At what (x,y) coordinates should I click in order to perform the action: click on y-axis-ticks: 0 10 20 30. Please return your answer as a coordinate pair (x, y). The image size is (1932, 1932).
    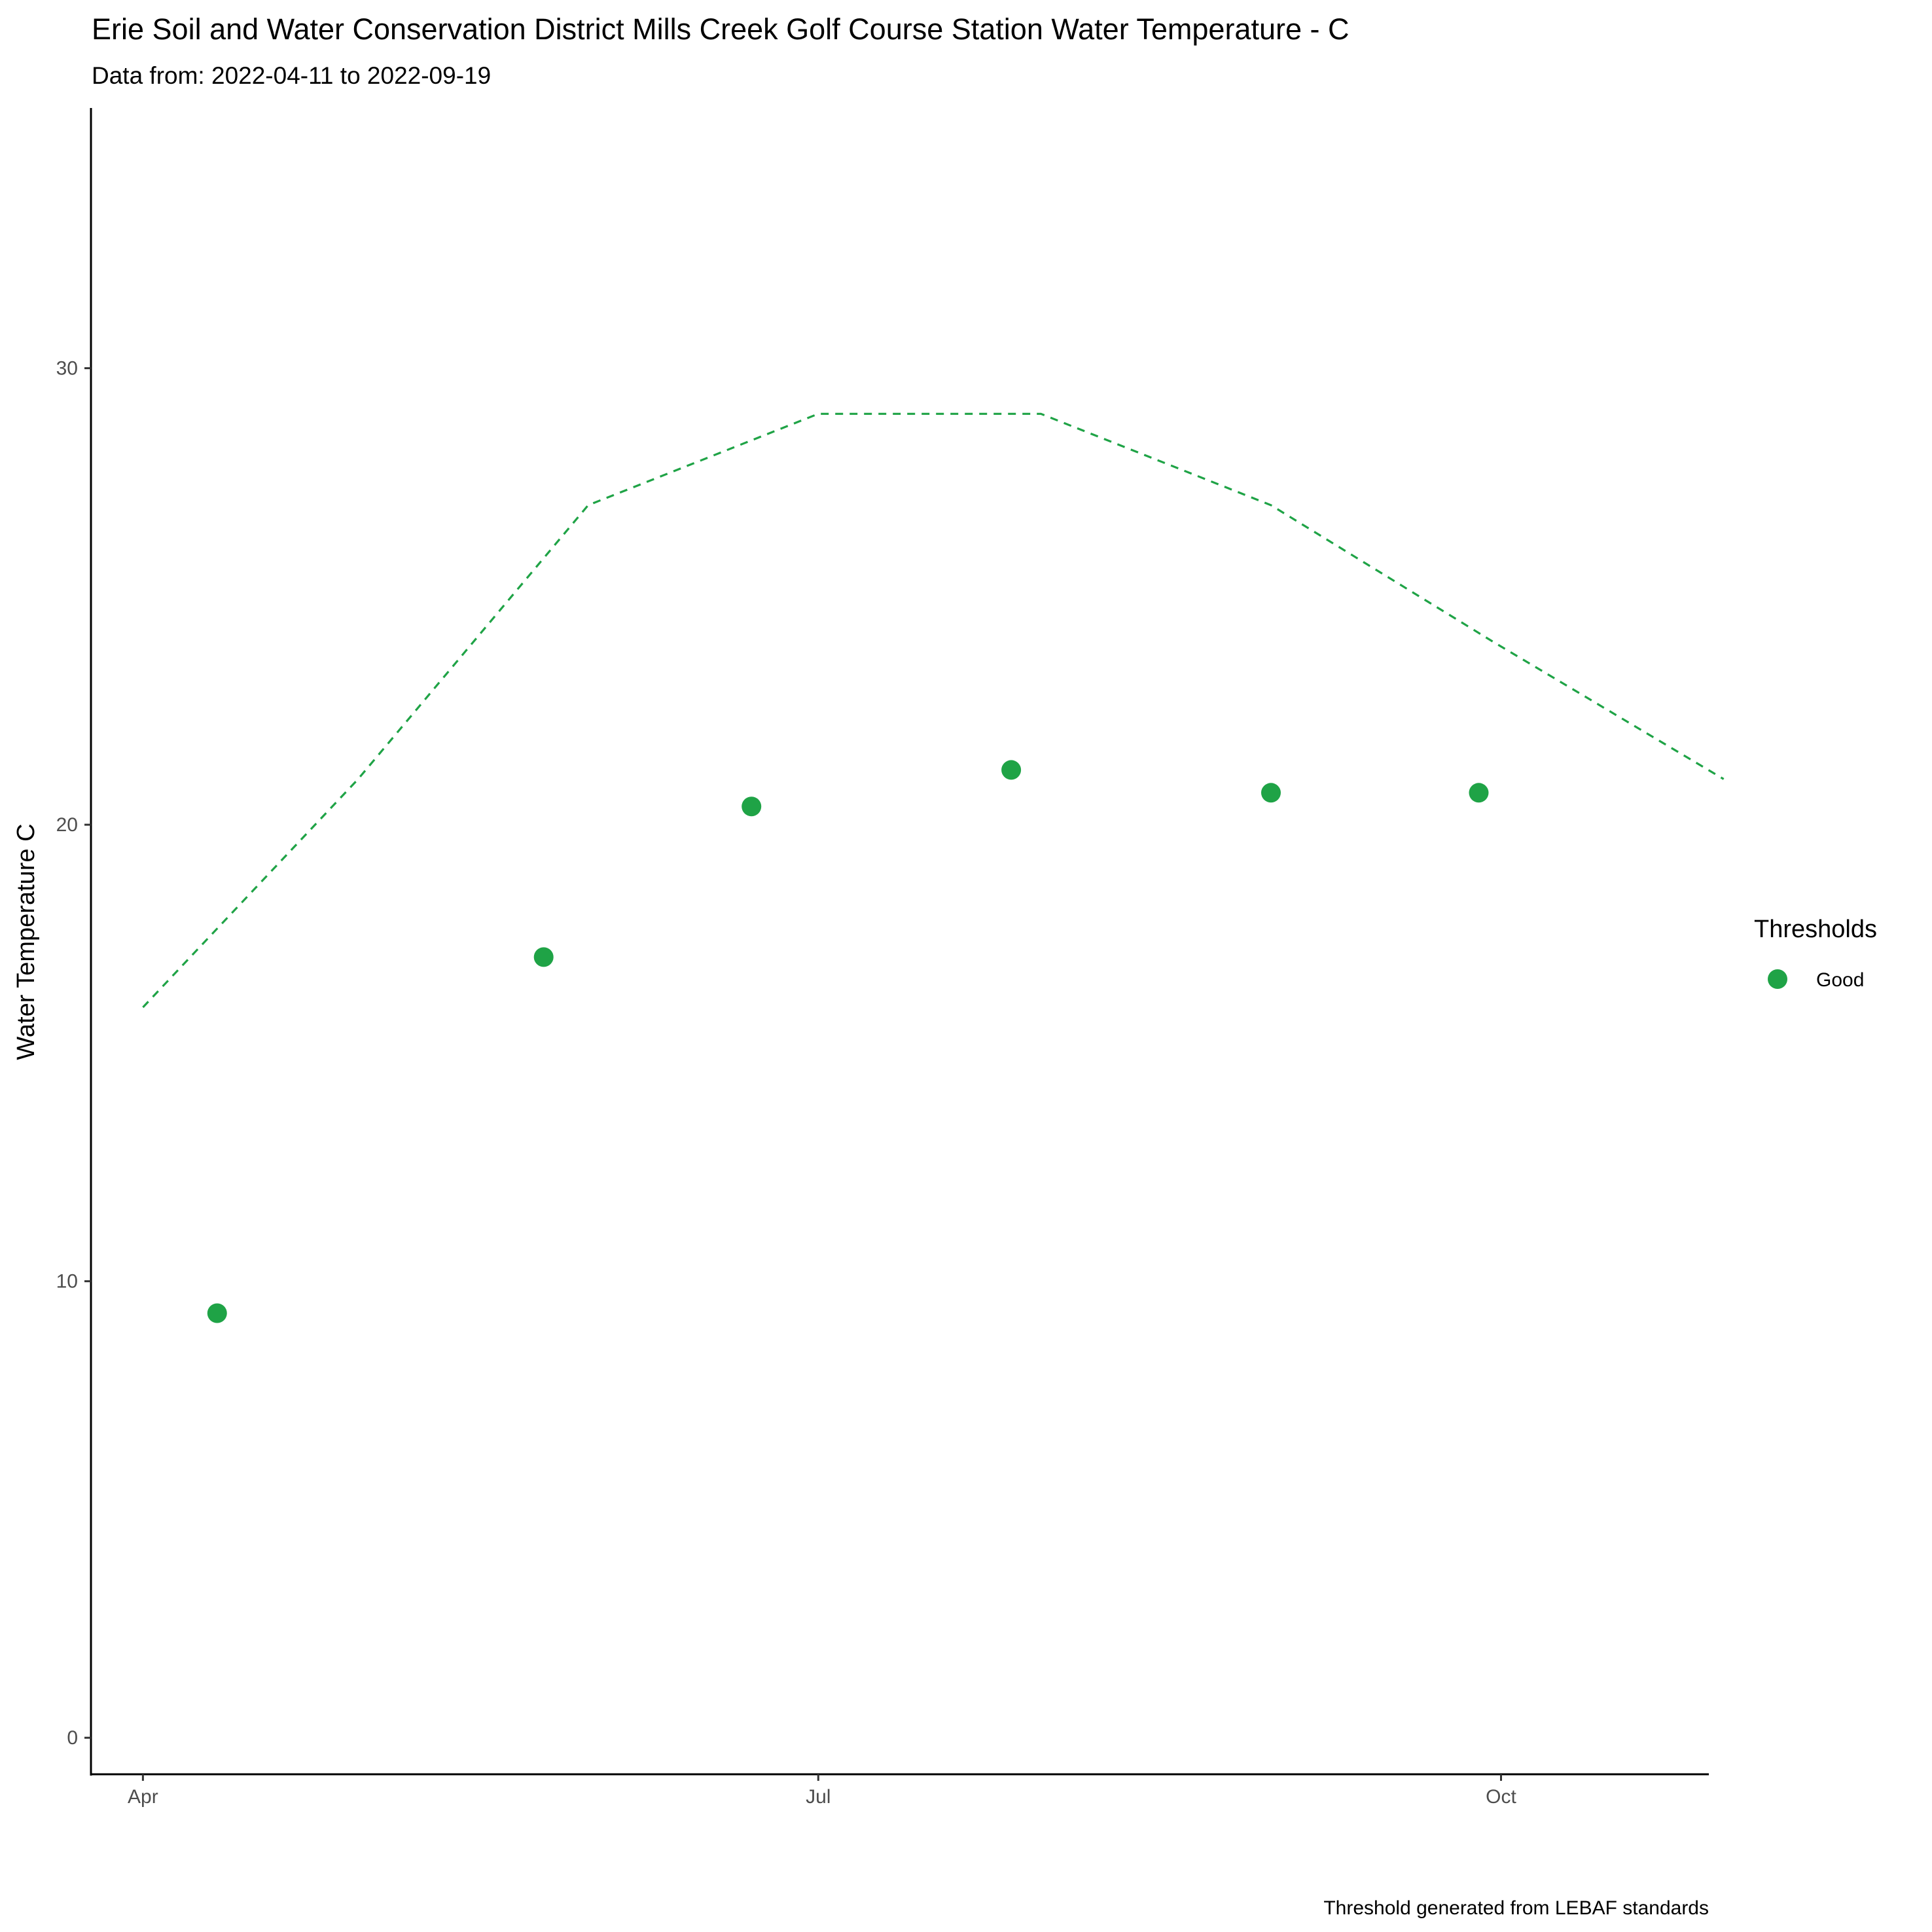
    Looking at the image, I should click on (73, 1053).